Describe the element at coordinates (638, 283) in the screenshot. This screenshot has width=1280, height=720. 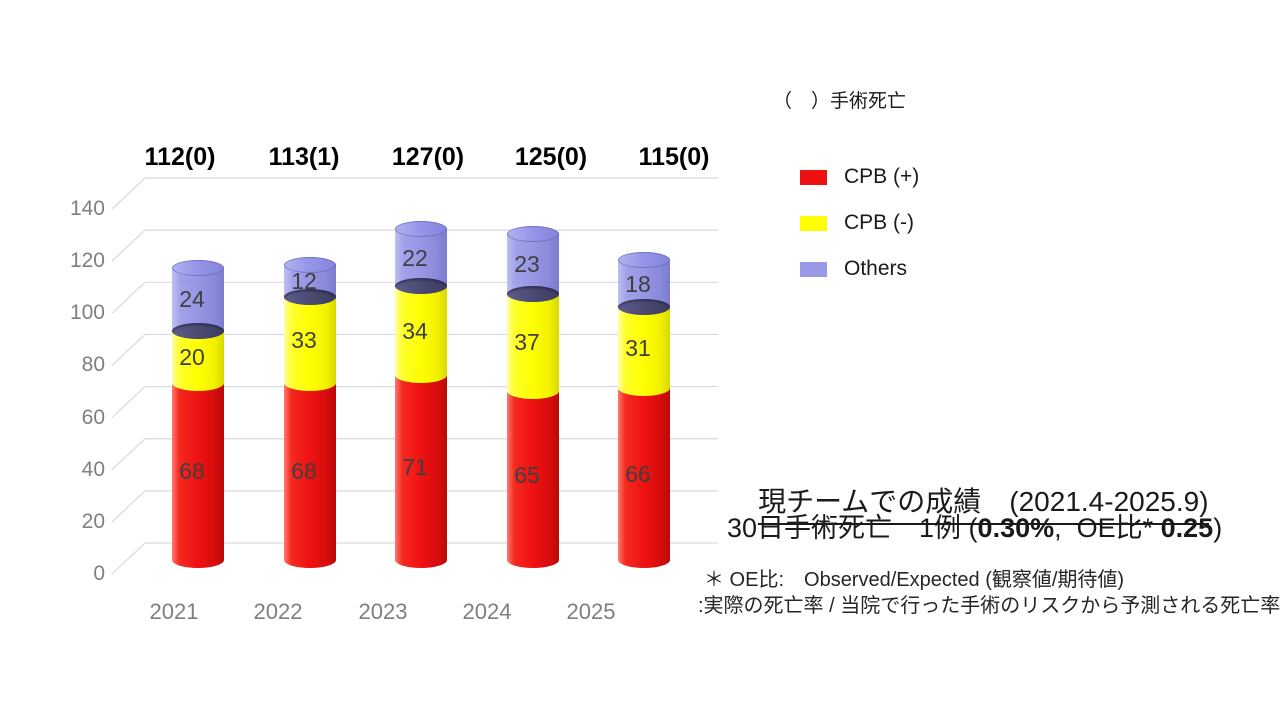
I see `segment-value-label: 18` at that location.